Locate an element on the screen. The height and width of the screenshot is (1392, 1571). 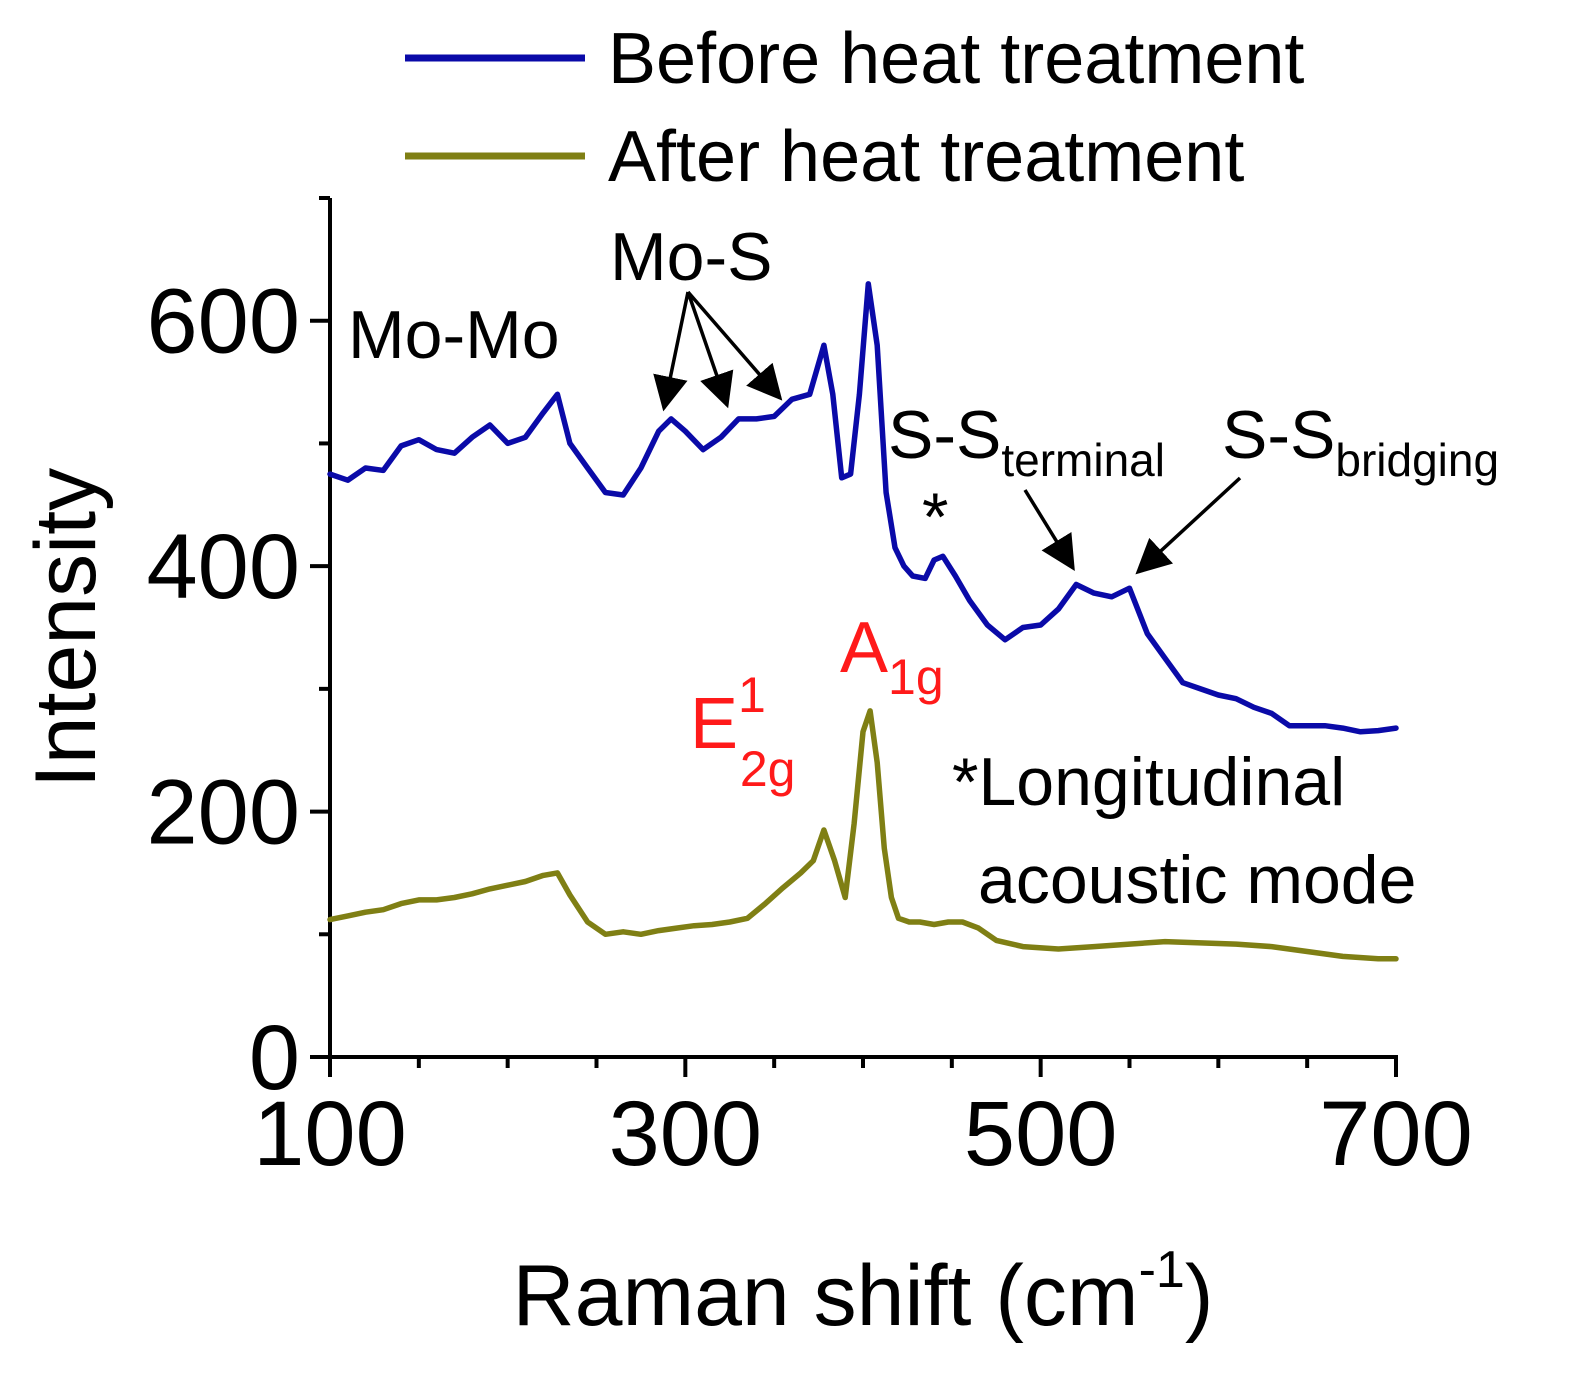
series-after-heat-treatment is located at coordinates (863, 835).